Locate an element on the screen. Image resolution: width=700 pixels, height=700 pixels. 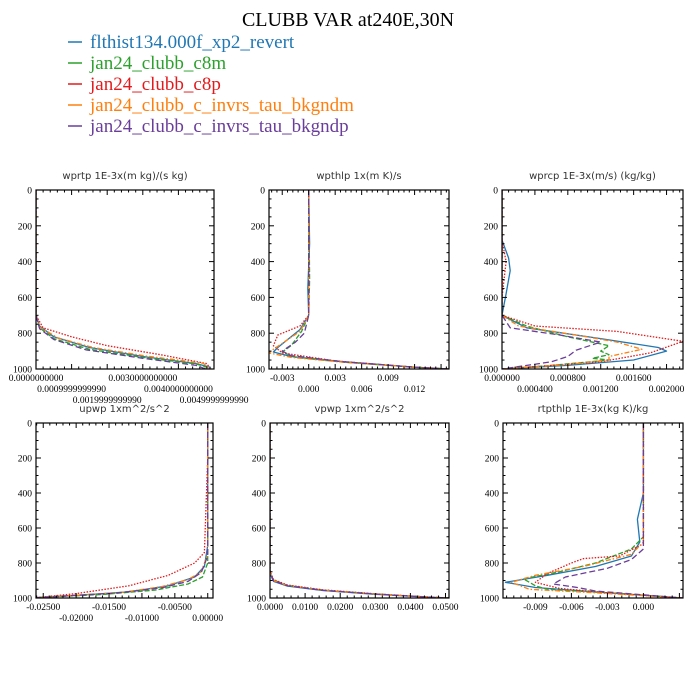
panel-title: rtpthlp 1E-3x(kg K)/kg is located at coordinates (593, 409).